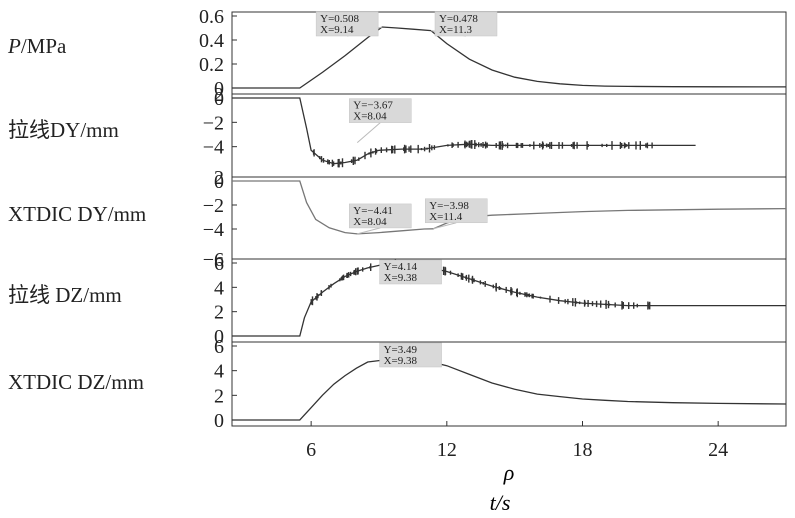  What do you see at coordinates (211, 17) in the screenshot?
I see `y-tick-label: 0.6` at bounding box center [211, 17].